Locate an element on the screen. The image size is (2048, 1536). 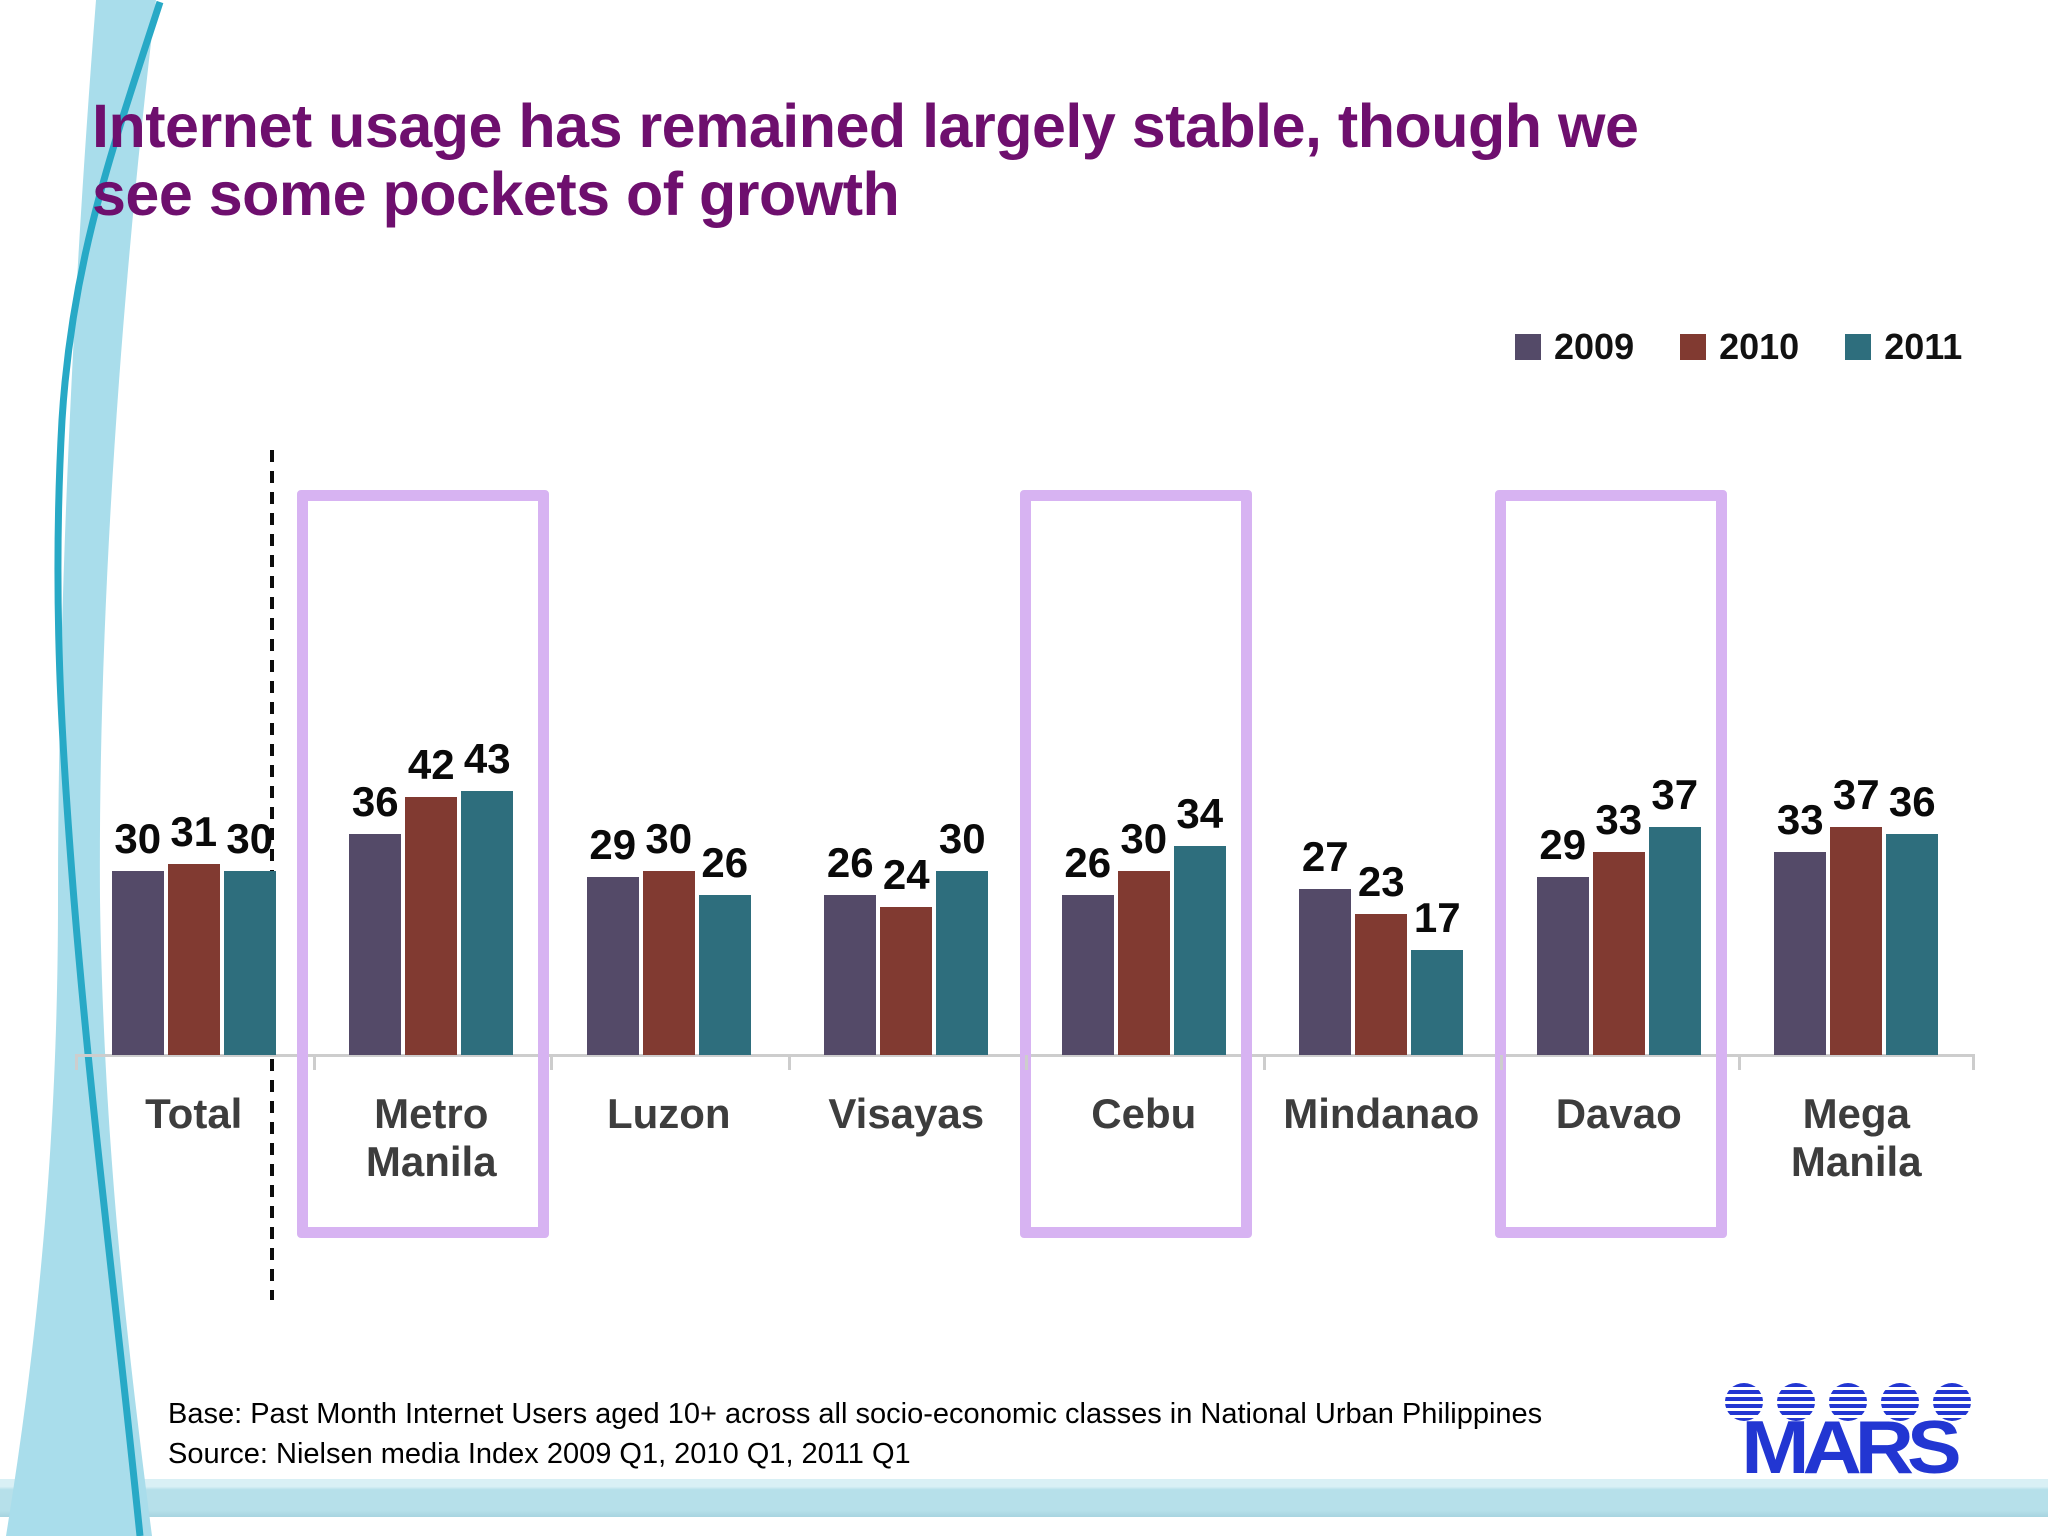
legend-item-2009: 2009 is located at coordinates (1574, 347).